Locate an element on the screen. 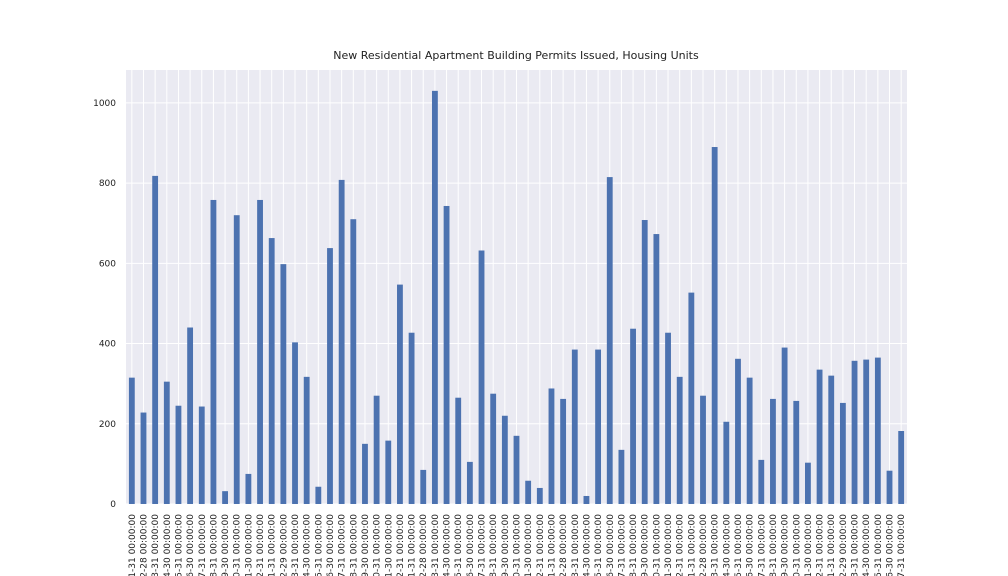  y-tick-label: 800 is located at coordinates (107, 184).